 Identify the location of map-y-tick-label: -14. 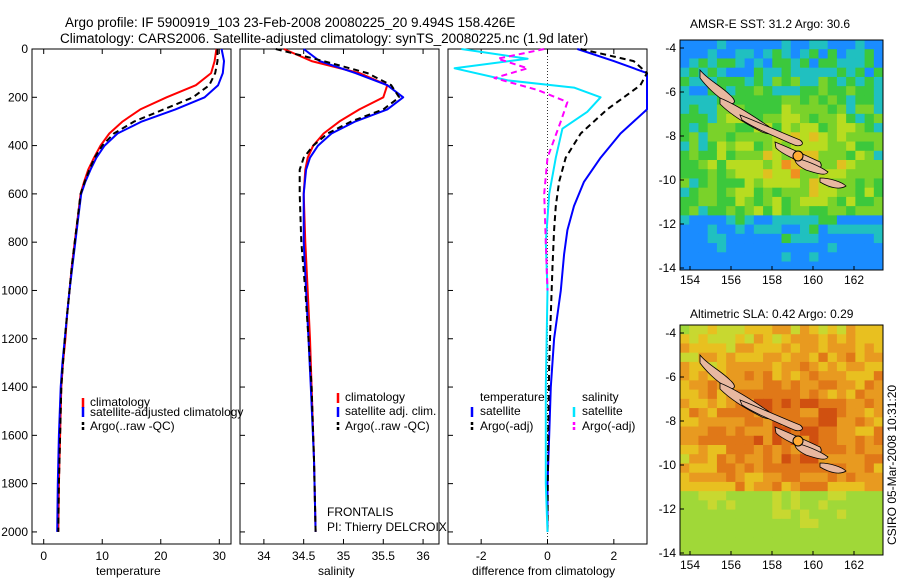
(668, 268).